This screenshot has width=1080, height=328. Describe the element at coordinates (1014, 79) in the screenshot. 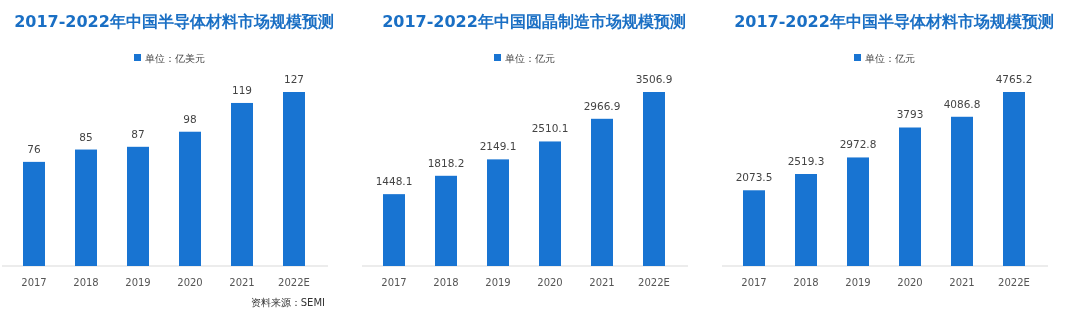

I see `data-label: 4765.2` at that location.